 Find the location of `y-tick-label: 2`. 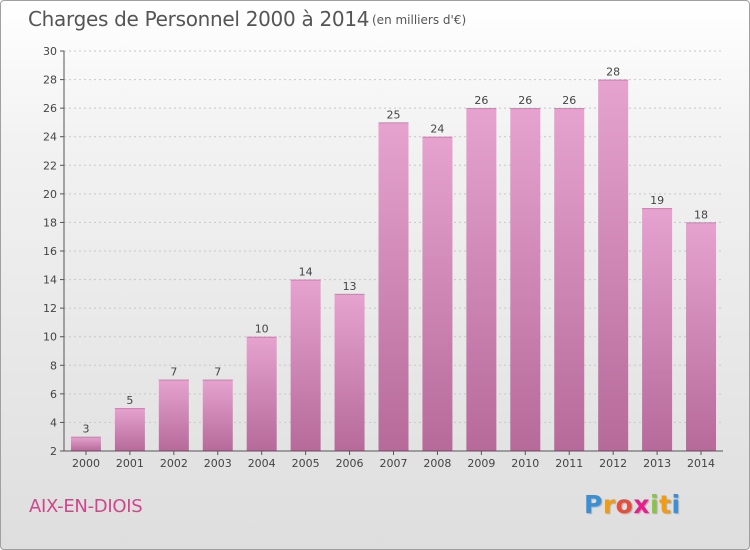

y-tick-label: 2 is located at coordinates (53, 451).